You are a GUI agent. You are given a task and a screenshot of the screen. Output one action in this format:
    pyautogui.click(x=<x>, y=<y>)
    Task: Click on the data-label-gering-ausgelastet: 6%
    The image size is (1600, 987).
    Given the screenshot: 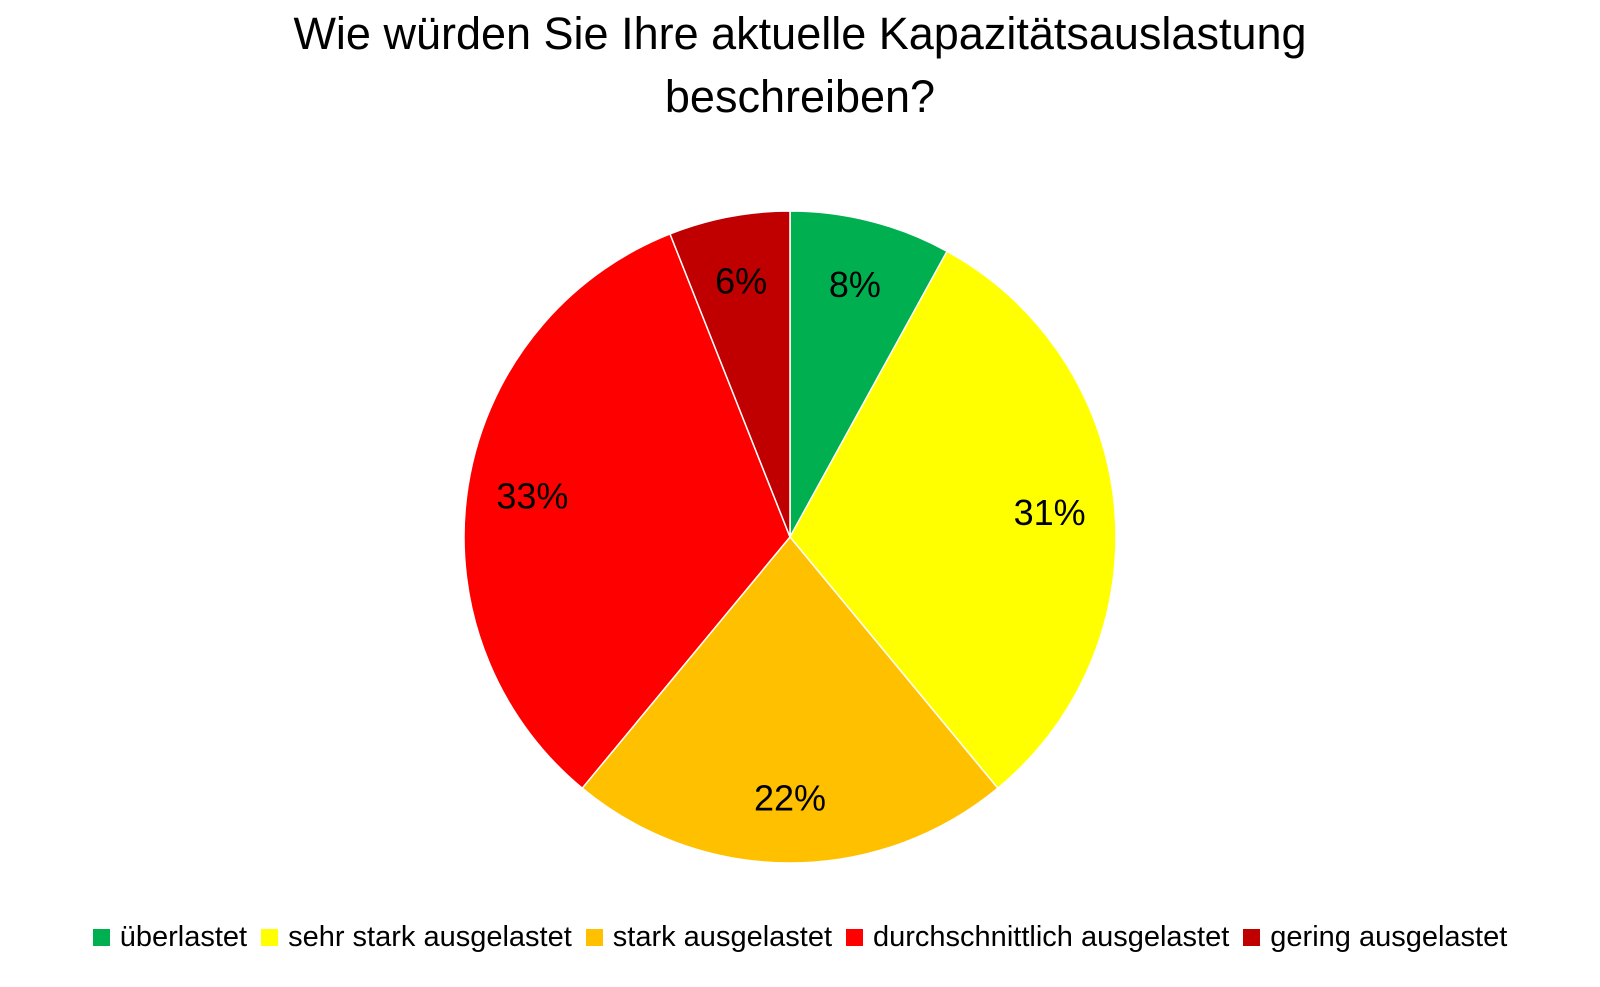 What is the action you would take?
    pyautogui.click(x=741, y=280)
    